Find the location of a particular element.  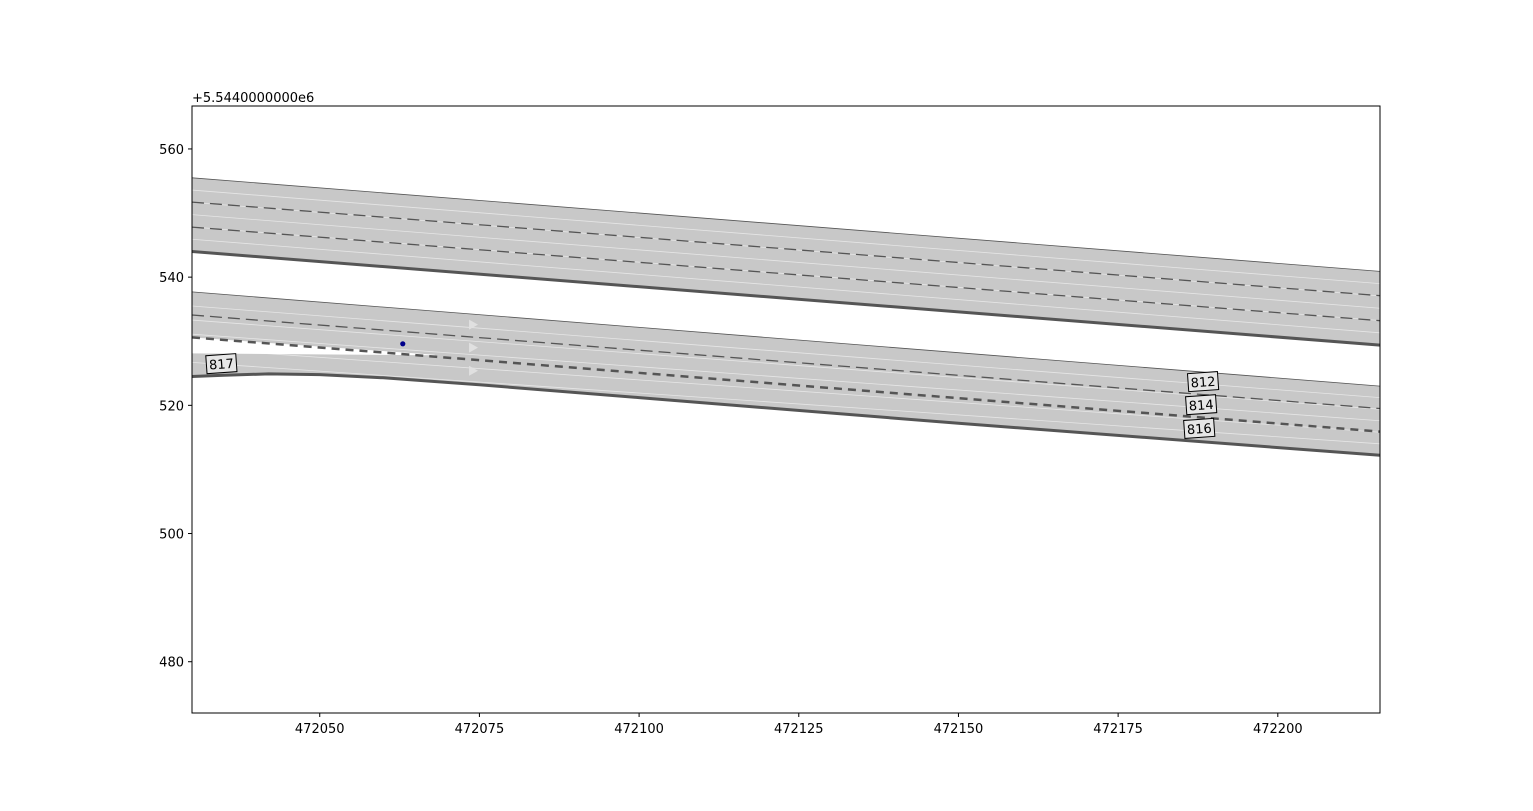

lower-road-right-edge is located at coordinates (786, 414).